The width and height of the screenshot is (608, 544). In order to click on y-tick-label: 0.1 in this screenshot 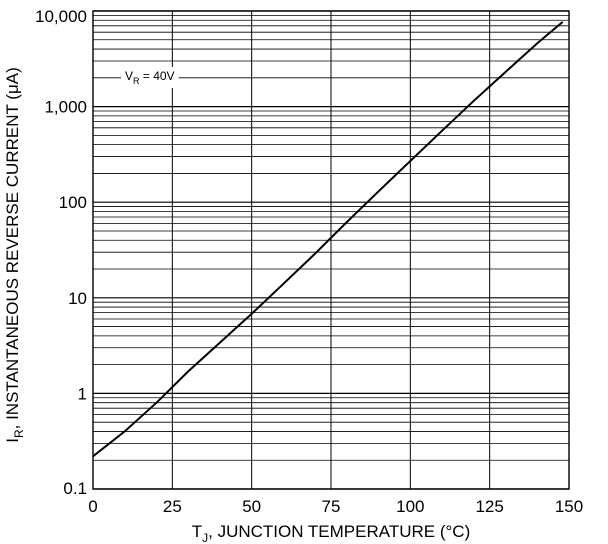, I will do `click(75, 488)`.